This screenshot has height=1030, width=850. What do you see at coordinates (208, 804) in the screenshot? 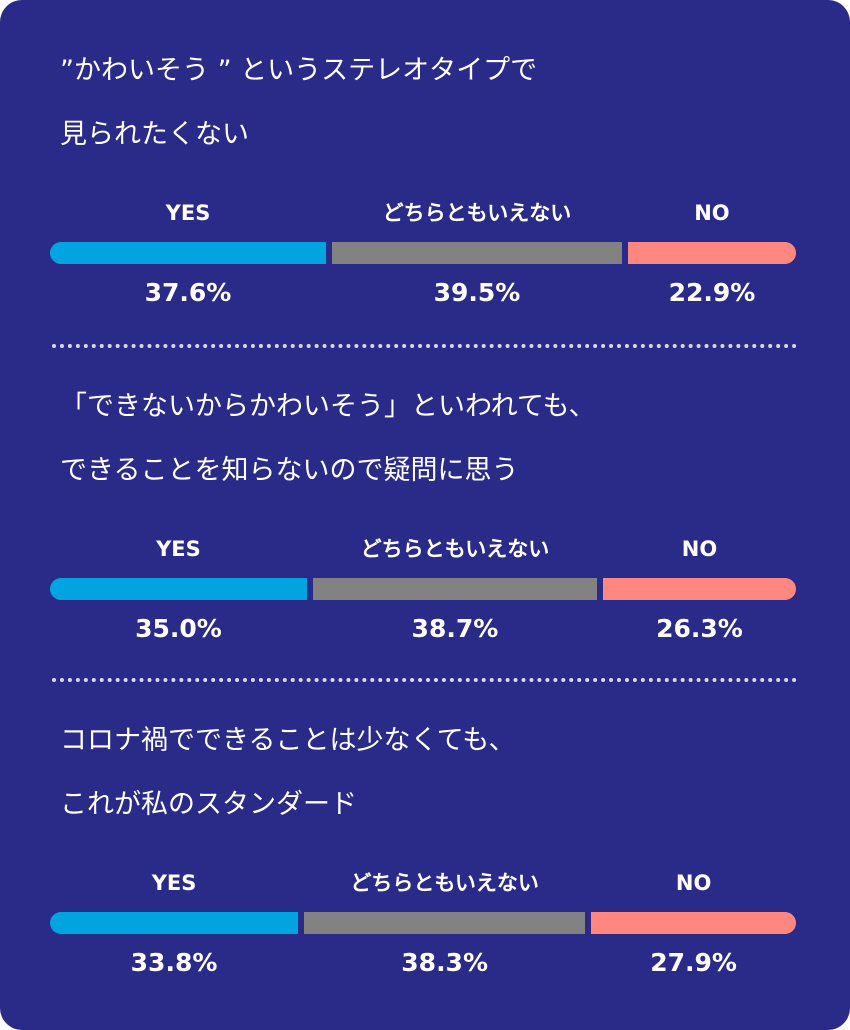
I see `question-title-line-2: これが私のスタンダード` at bounding box center [208, 804].